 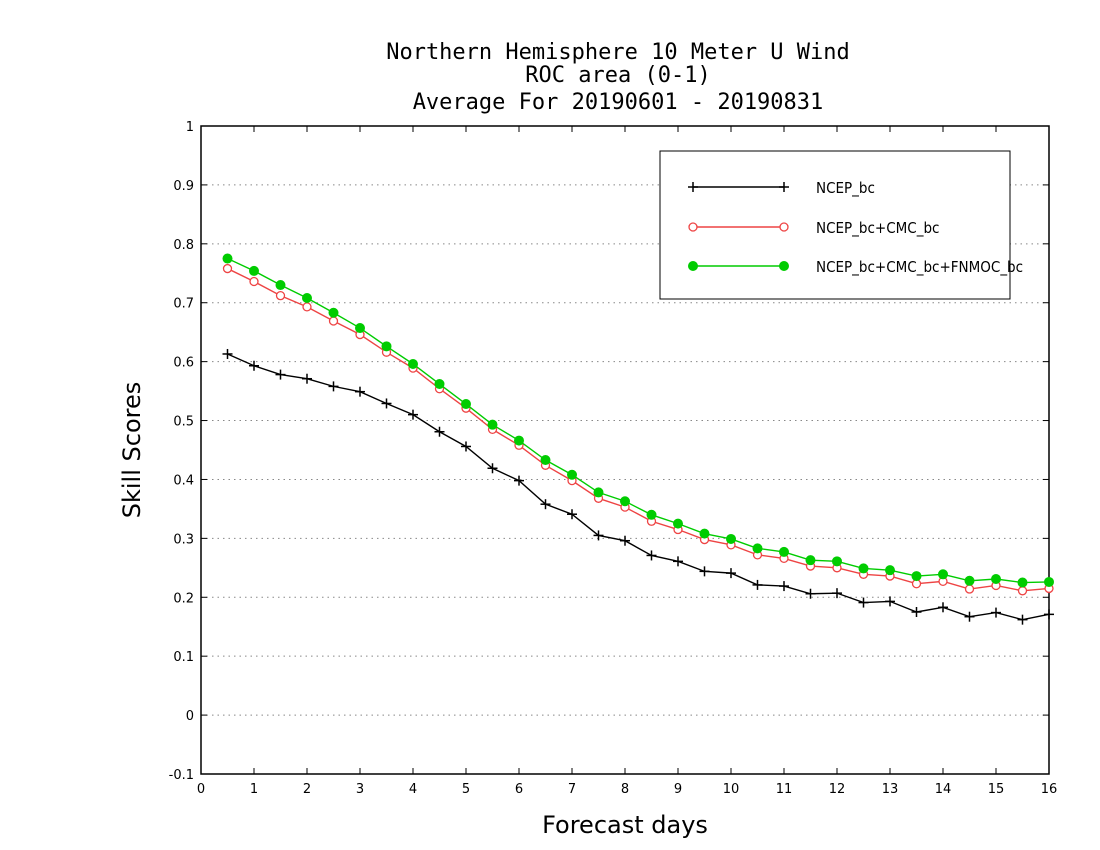 I want to click on x-axis-label: Forecast days, so click(x=625, y=825).